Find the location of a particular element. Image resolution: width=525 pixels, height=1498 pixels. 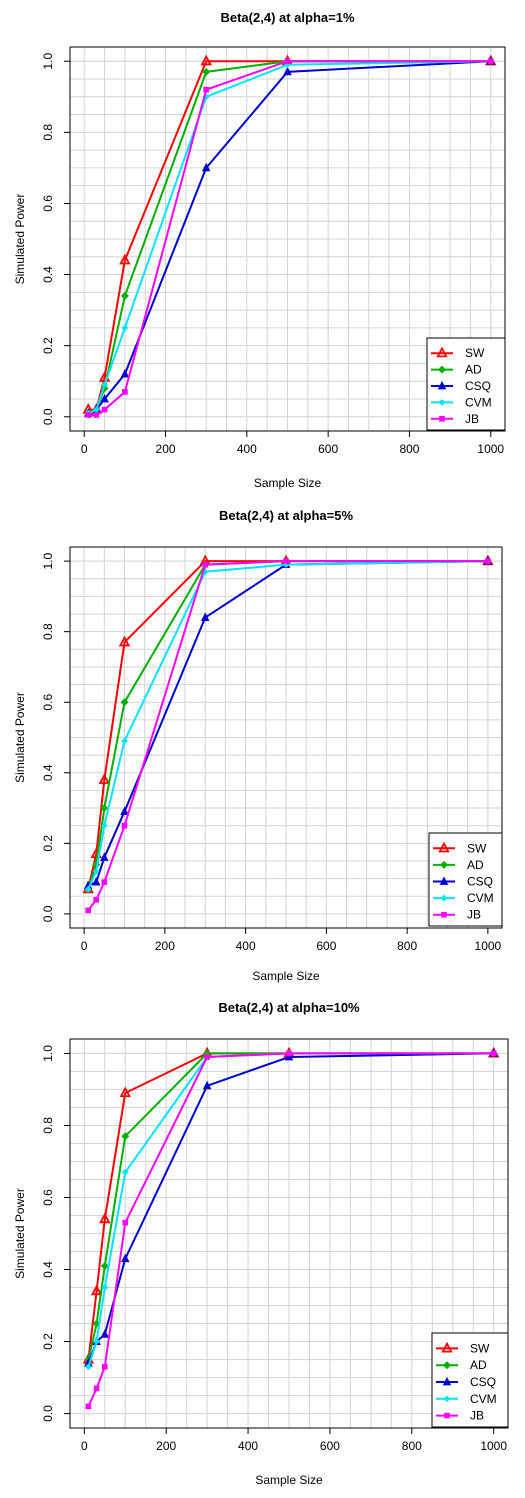

legend: SW AD CSQ CVM JB is located at coordinates (470, 1380).